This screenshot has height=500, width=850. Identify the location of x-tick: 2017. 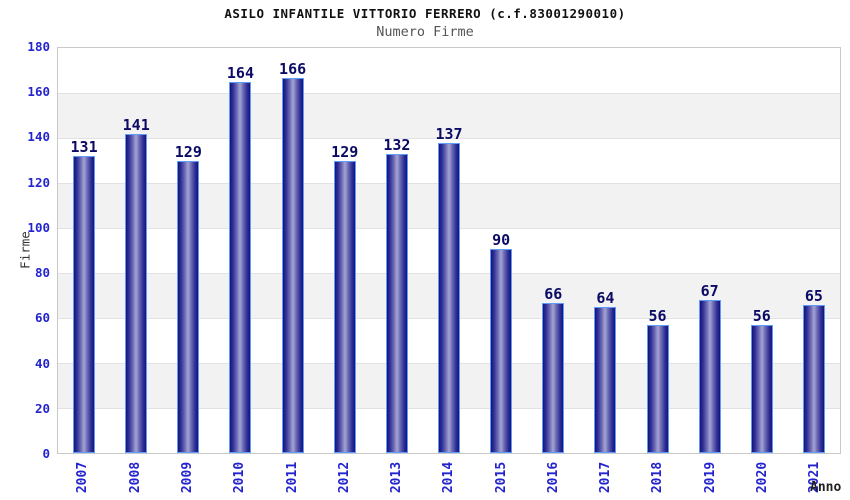
(606, 477).